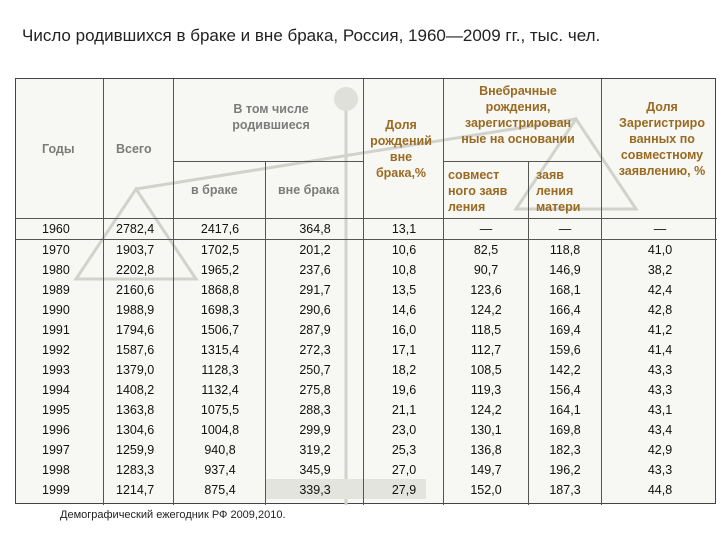  I want to click on table-cell-share: 18,2, so click(404, 370).